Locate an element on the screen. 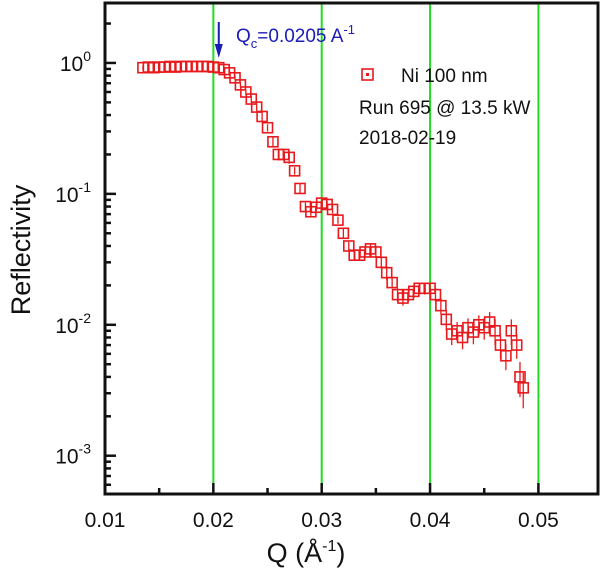 This screenshot has width=600, height=583. x-tick-label: 0.04 is located at coordinates (430, 520).